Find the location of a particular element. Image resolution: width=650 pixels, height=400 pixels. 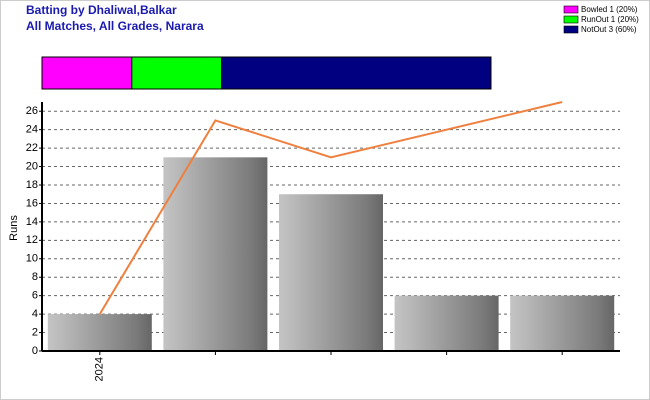

legend-label: NotOut 3 (60%) is located at coordinates (609, 29).